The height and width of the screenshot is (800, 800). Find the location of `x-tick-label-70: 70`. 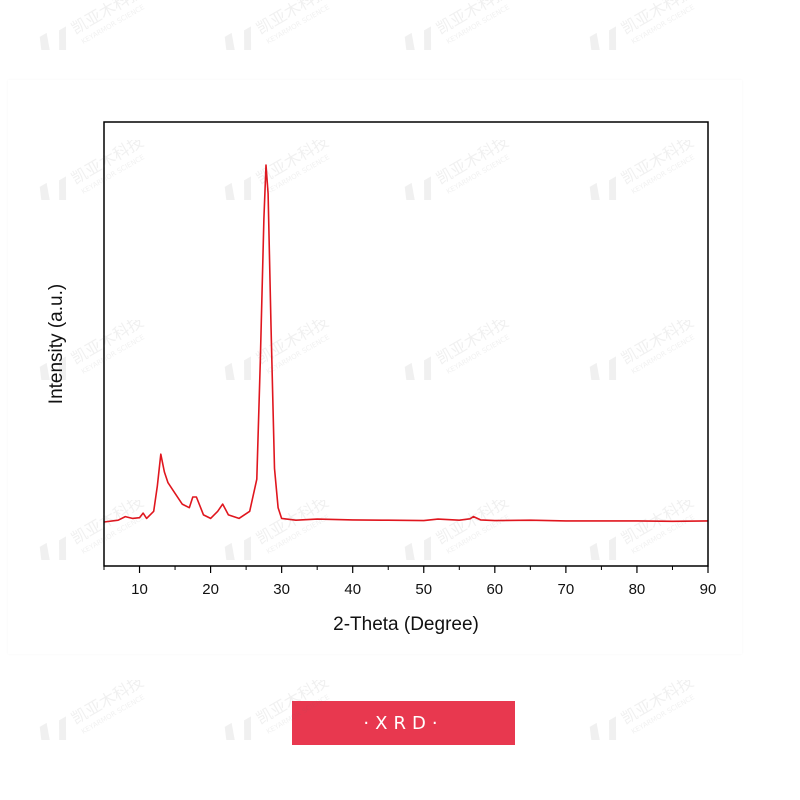

x-tick-label-70: 70 is located at coordinates (566, 589).